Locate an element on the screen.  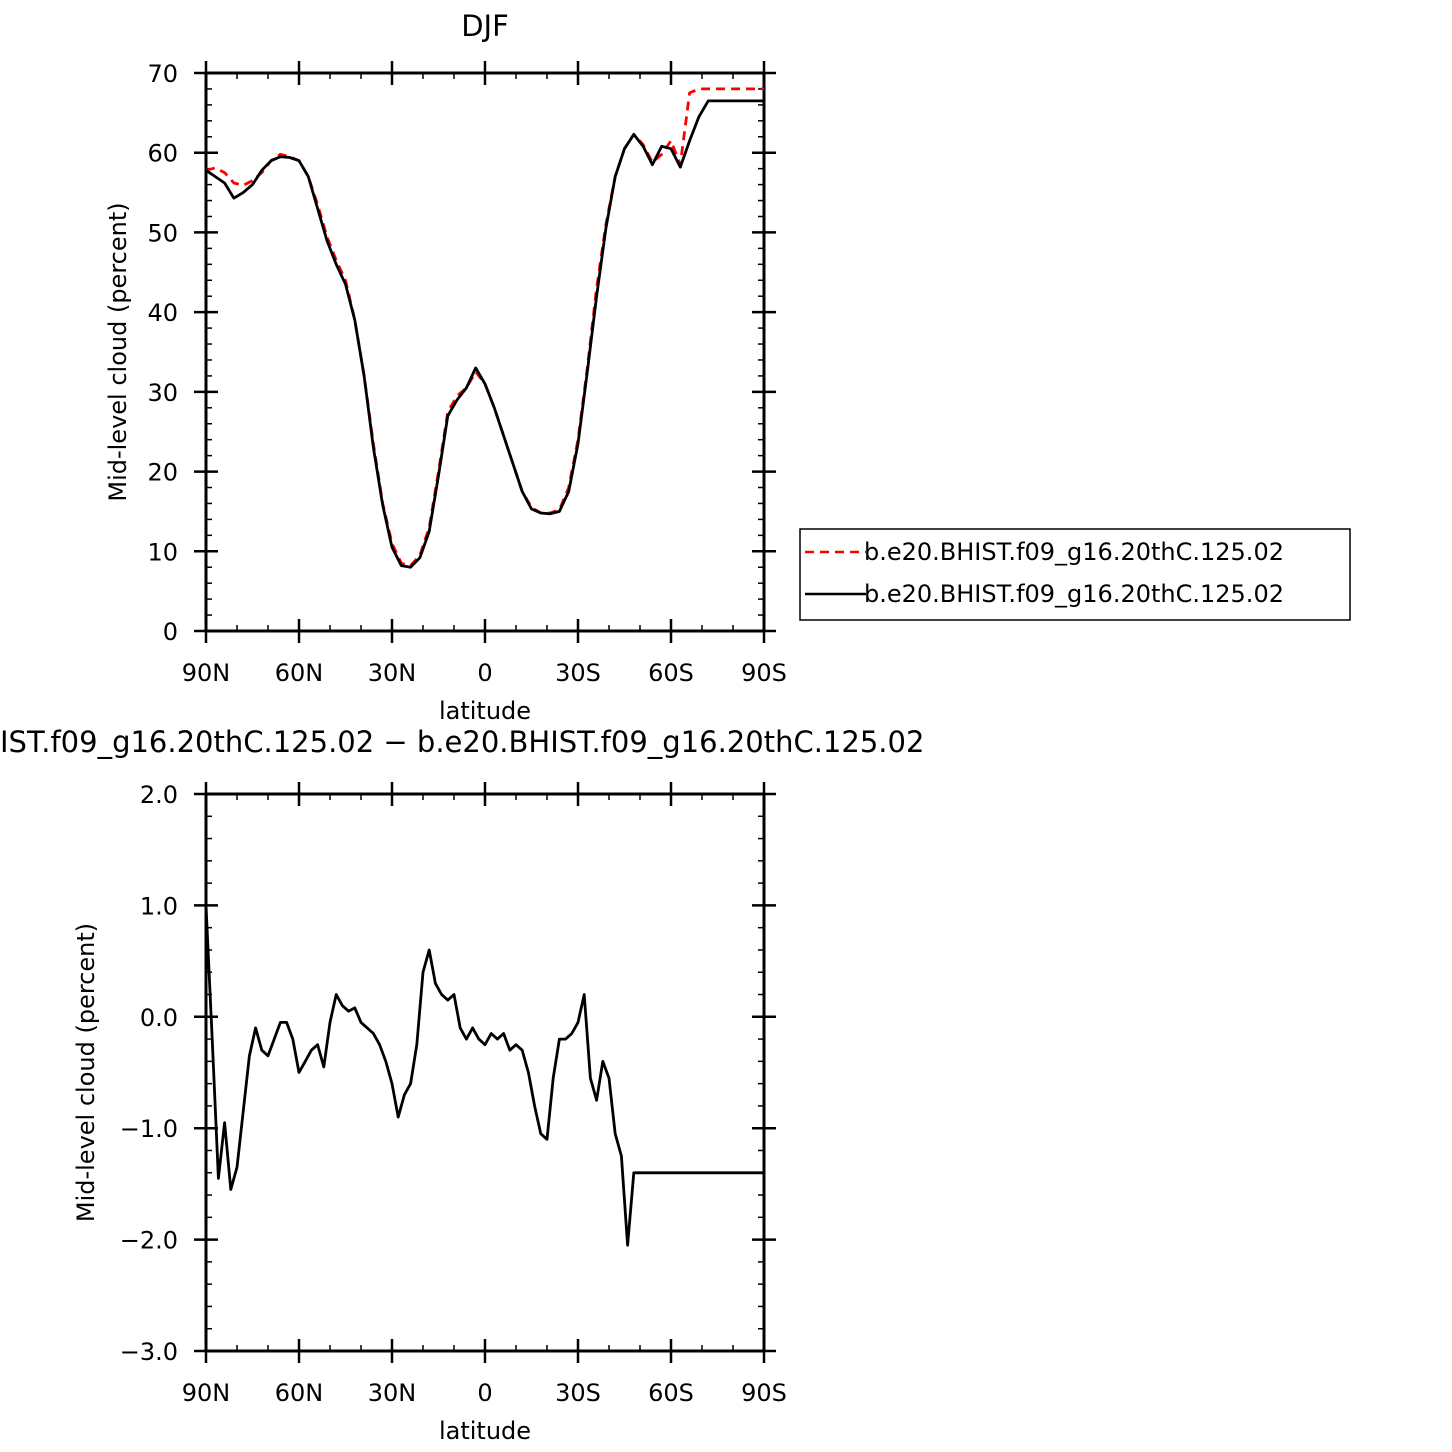
plot-frame is located at coordinates (485, 1072).